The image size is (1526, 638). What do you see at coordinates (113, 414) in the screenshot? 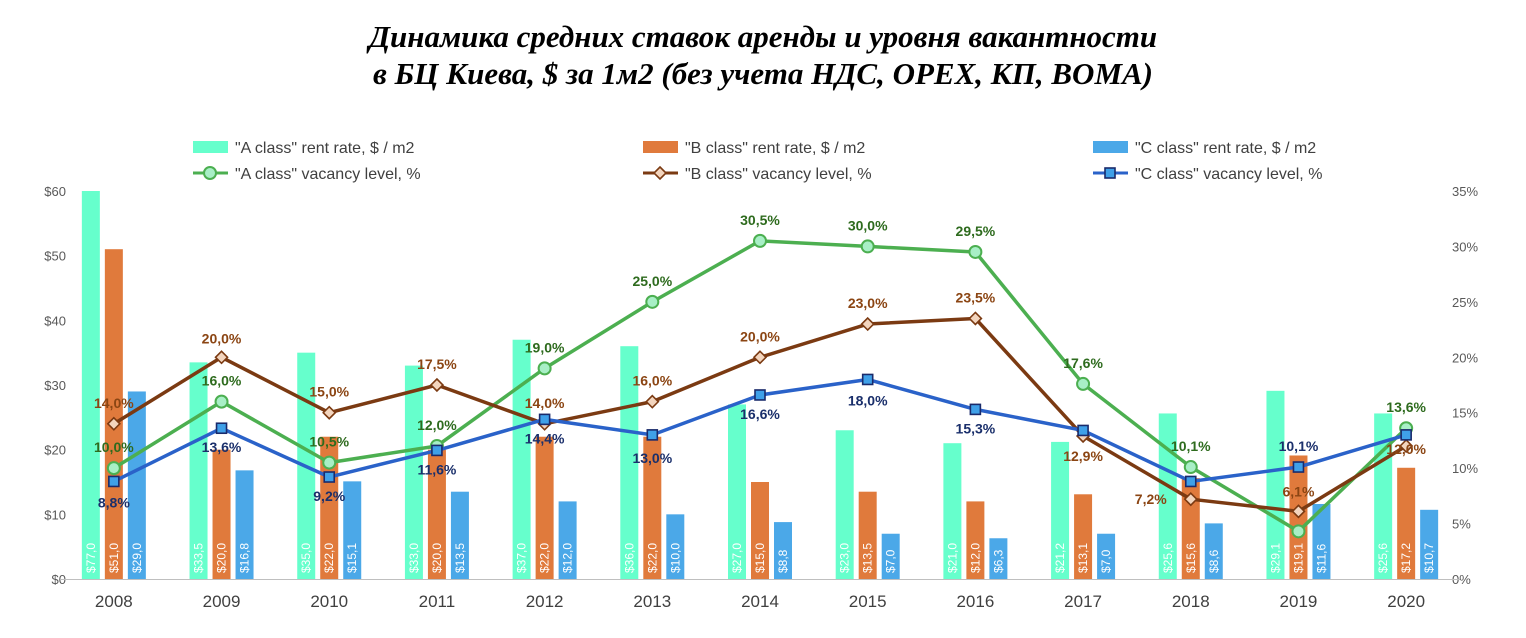
I see `bar-2-2008` at bounding box center [113, 414].